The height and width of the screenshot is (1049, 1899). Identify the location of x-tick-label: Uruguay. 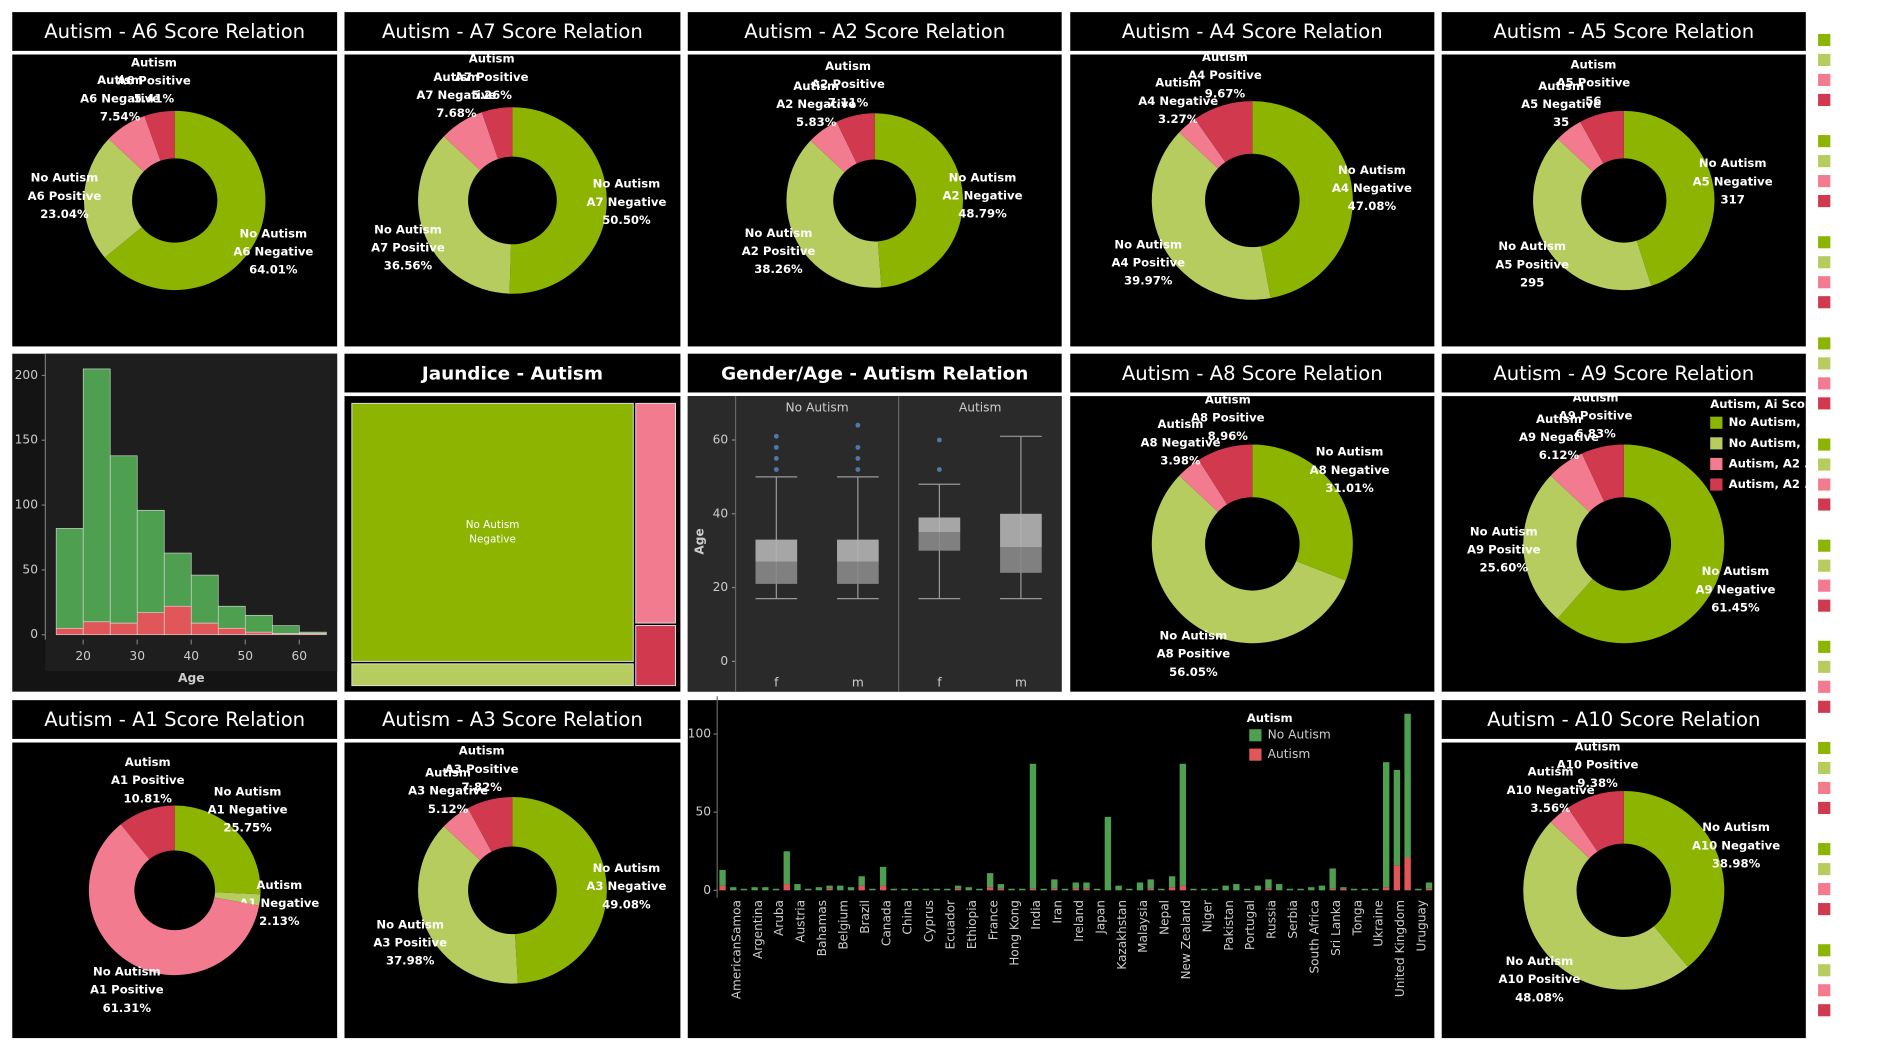
(1421, 925).